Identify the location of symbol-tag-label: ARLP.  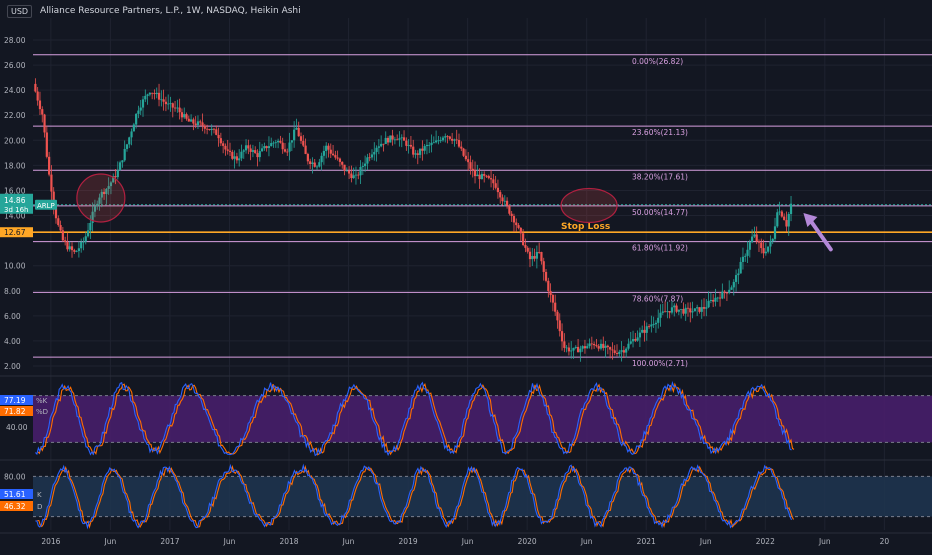
(46, 206).